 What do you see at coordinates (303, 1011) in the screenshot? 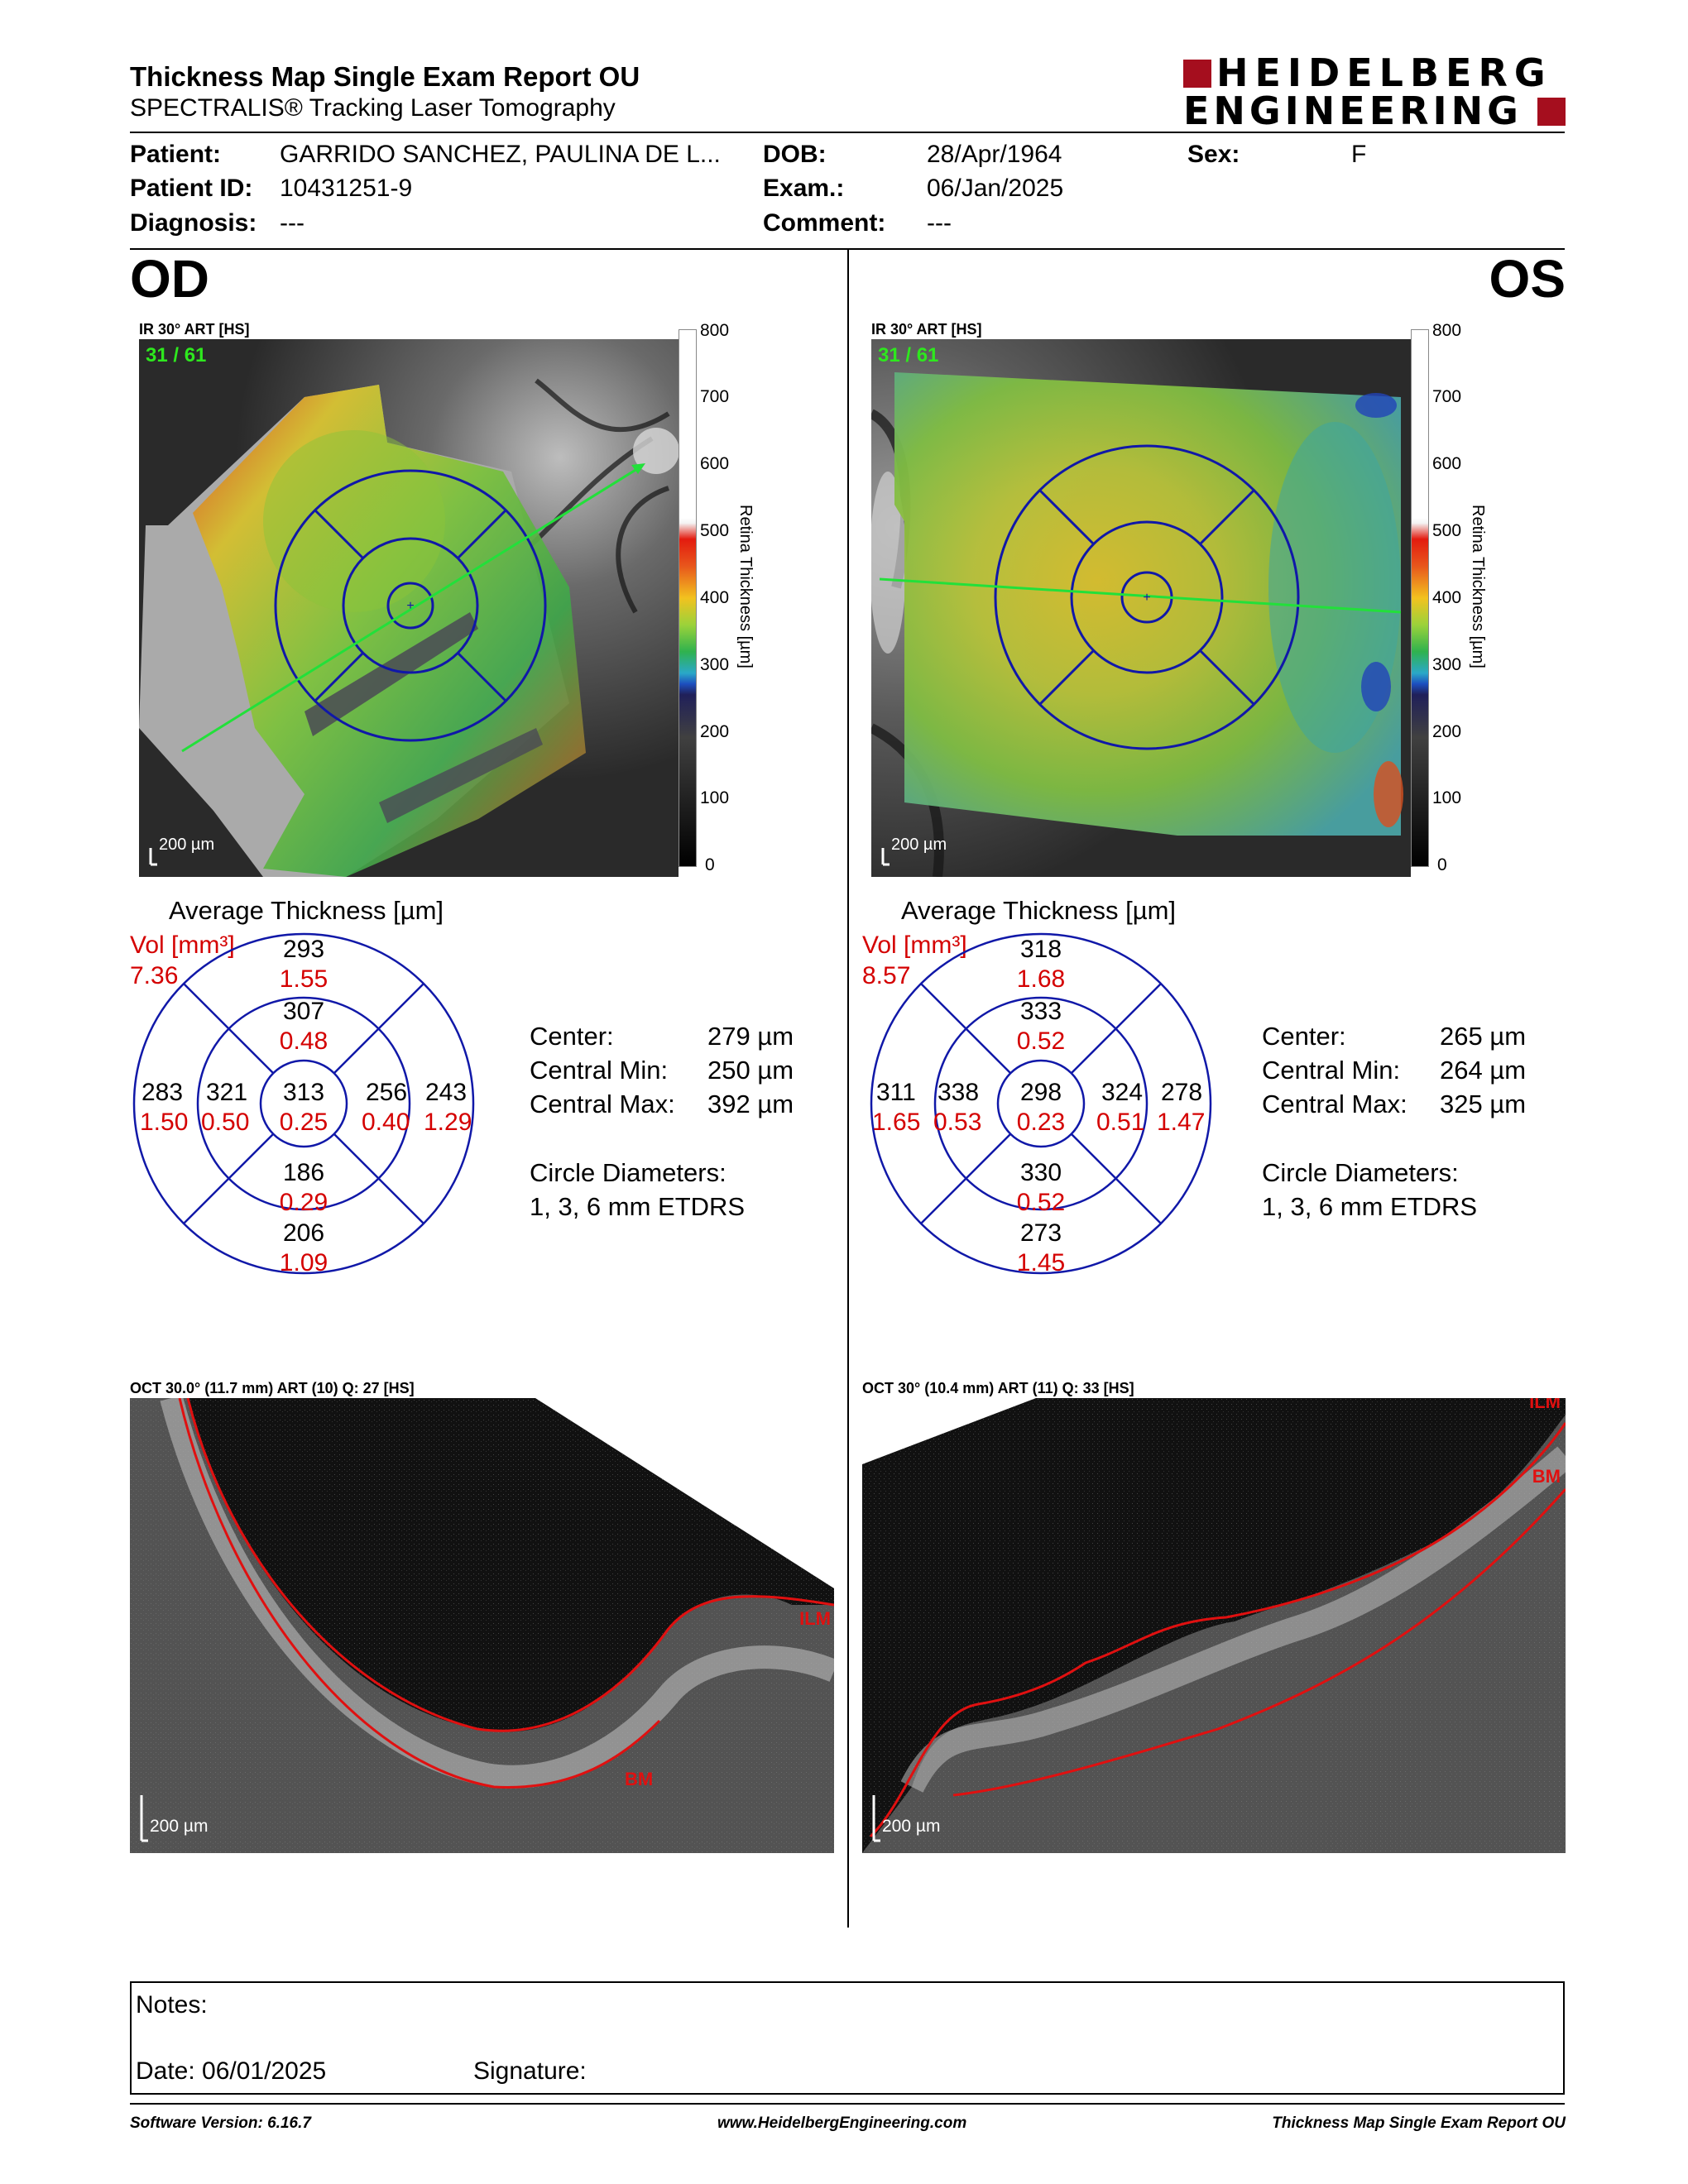
I see `od-inner-sup: 307` at bounding box center [303, 1011].